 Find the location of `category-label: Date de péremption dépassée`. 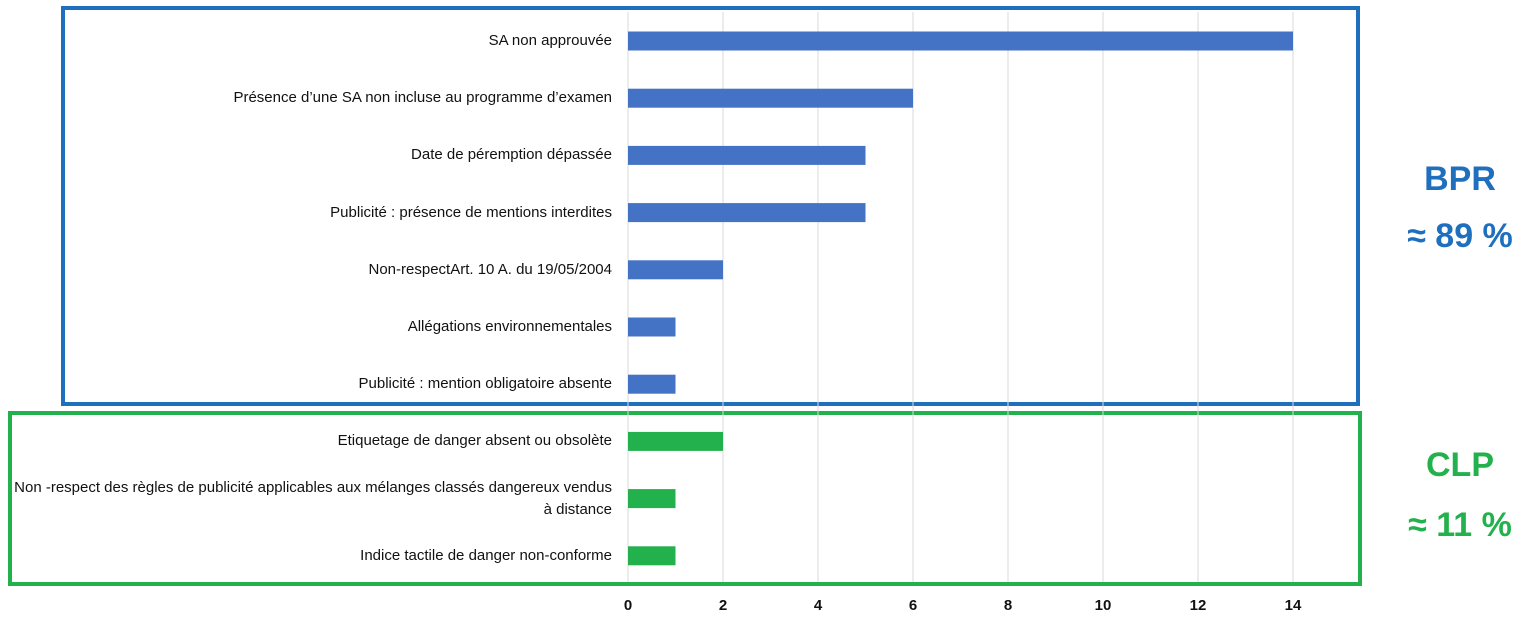

category-label: Date de péremption dépassée is located at coordinates (511, 155).